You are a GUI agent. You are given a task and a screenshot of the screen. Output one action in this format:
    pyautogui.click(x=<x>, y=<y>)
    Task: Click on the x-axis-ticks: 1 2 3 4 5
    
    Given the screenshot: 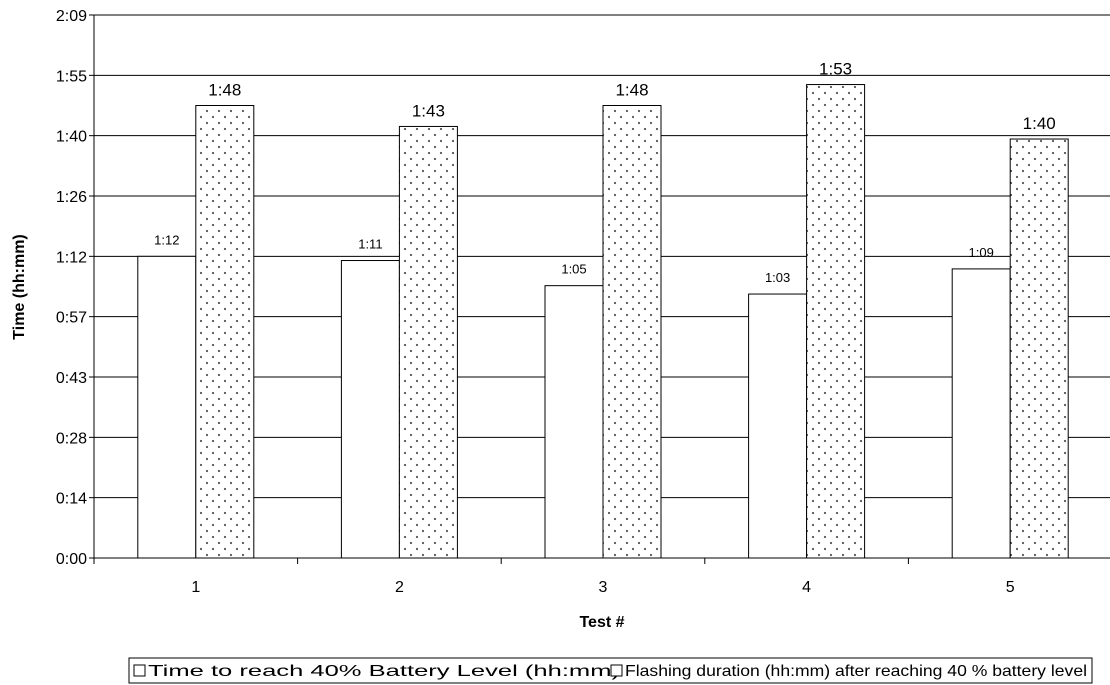 What is the action you would take?
    pyautogui.click(x=554, y=577)
    